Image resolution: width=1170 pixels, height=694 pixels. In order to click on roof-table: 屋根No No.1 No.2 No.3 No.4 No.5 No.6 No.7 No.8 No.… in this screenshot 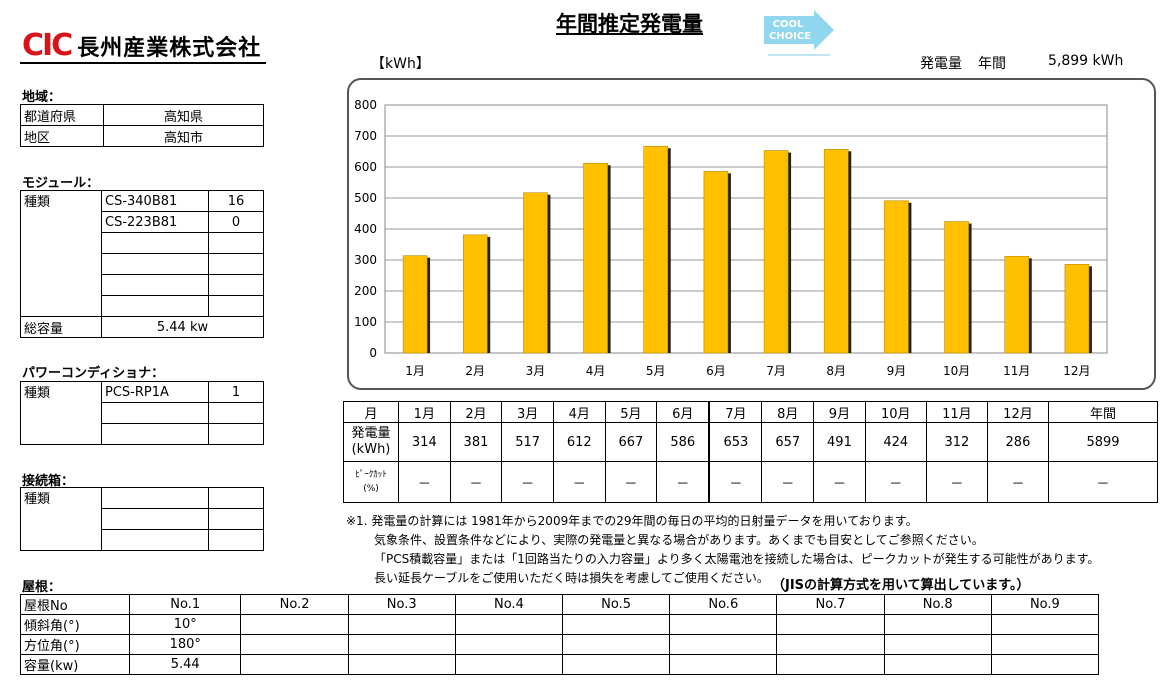, I will do `click(560, 634)`.